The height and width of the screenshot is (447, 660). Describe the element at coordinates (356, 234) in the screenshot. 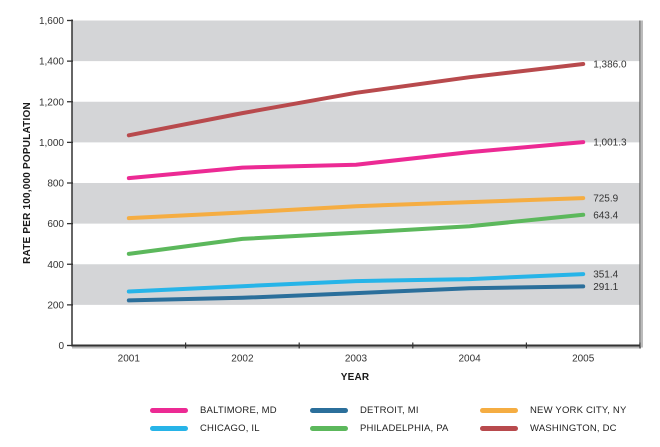

I see `series-line-philadelphia-pa` at that location.